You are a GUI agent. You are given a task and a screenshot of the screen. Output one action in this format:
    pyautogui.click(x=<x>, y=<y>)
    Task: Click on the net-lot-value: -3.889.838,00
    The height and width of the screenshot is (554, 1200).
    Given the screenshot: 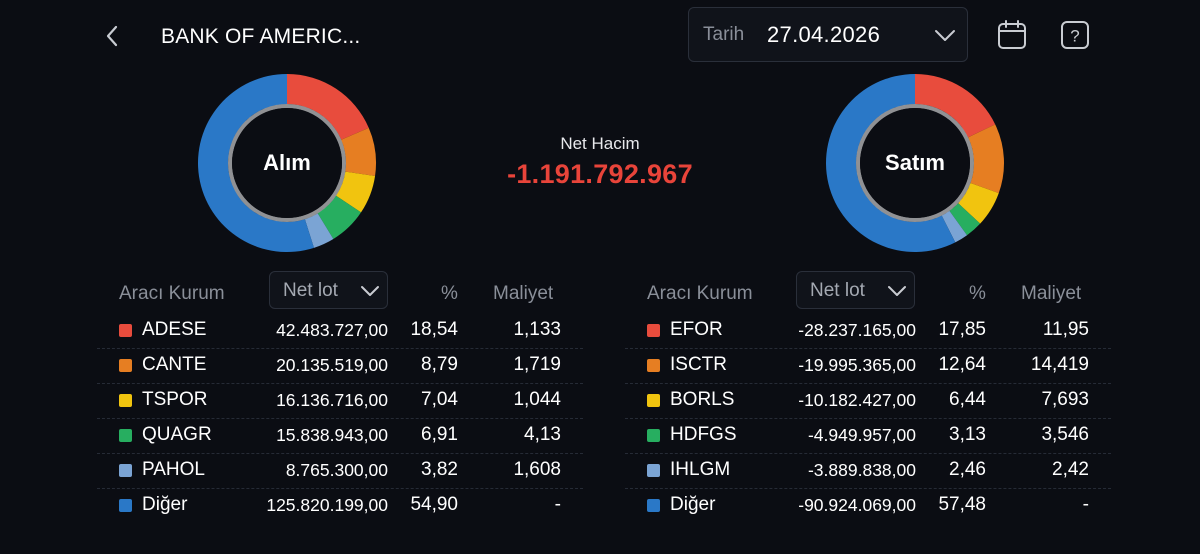 What is the action you would take?
    pyautogui.click(x=861, y=470)
    